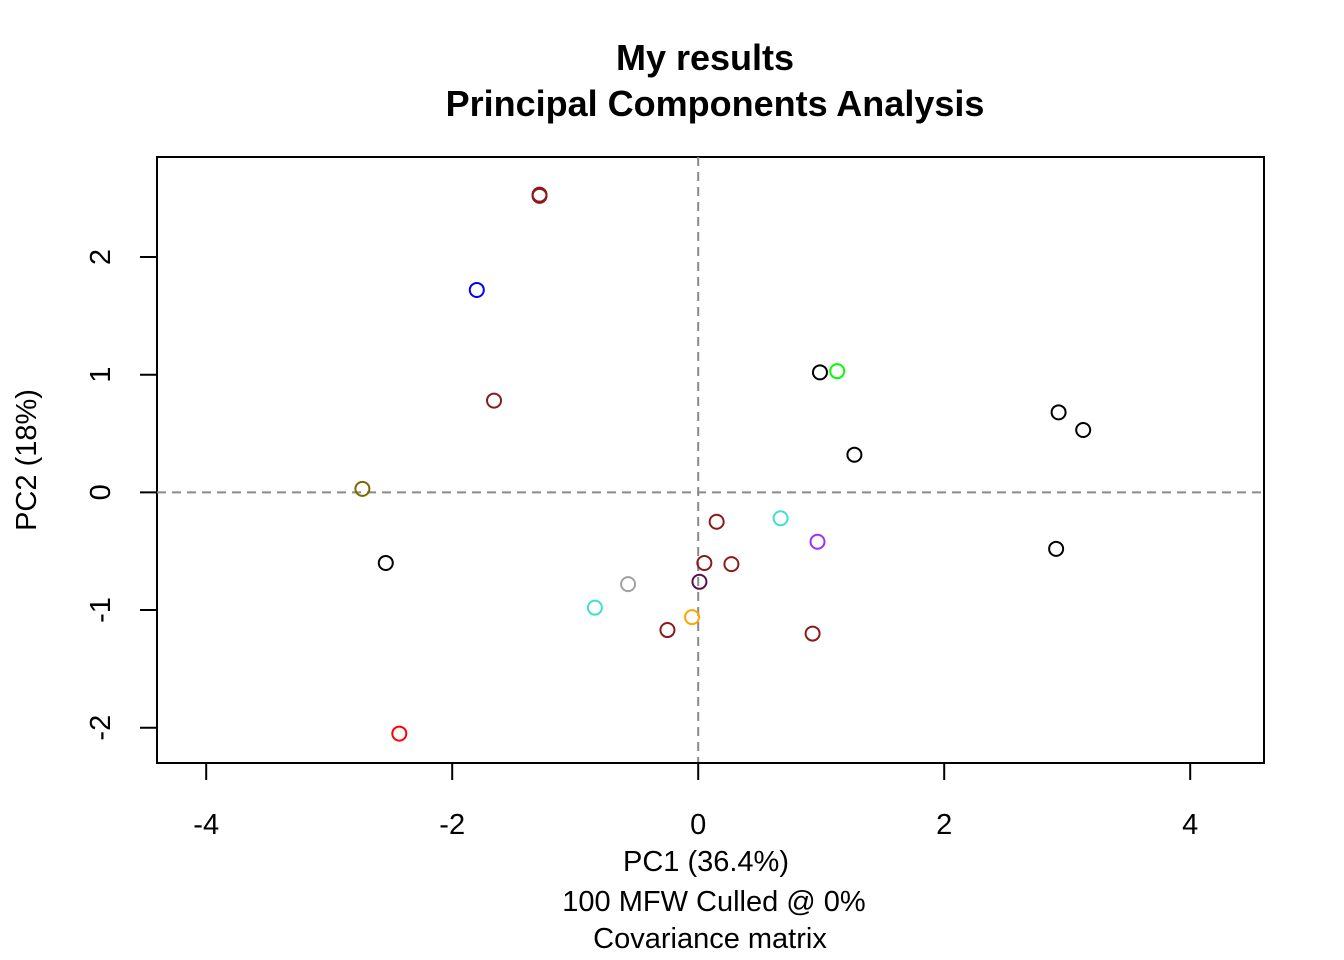 This screenshot has width=1344, height=960. I want to click on x-tick-label: -2, so click(452, 825).